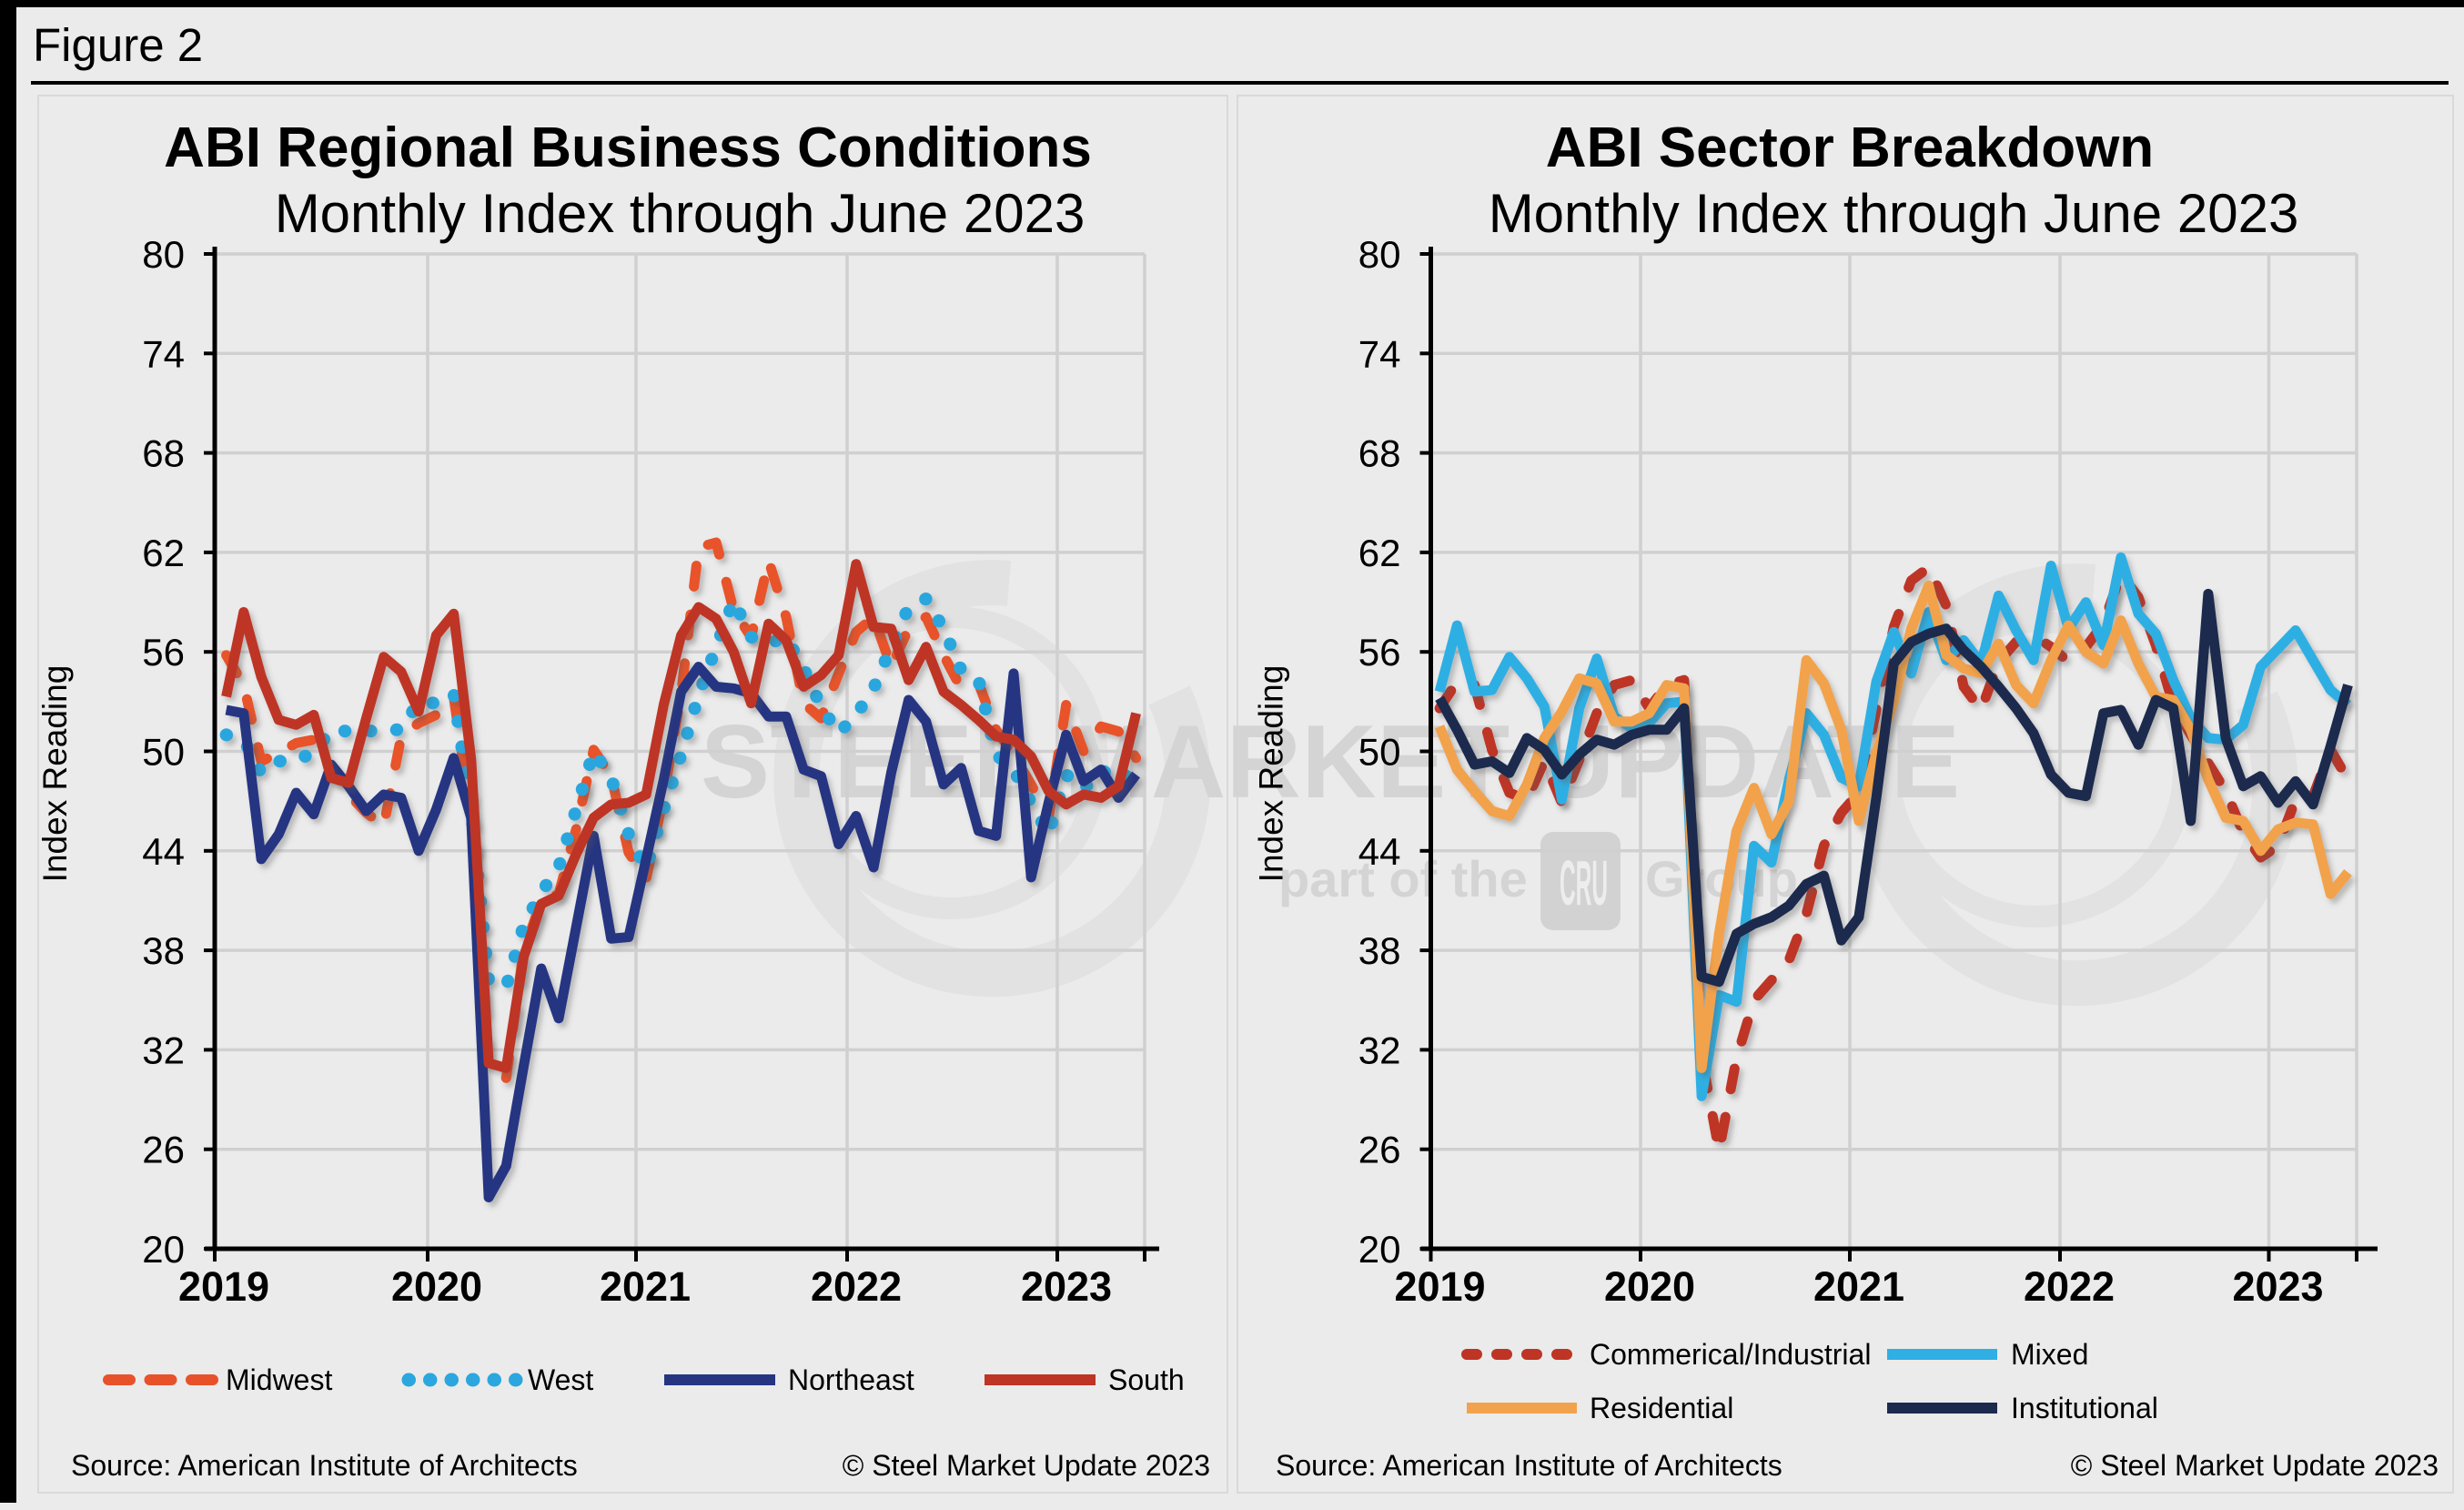  Describe the element at coordinates (628, 148) in the screenshot. I see `svg-text:ABI Regional Business Conditio: ABI Regional Business Conditions` at that location.